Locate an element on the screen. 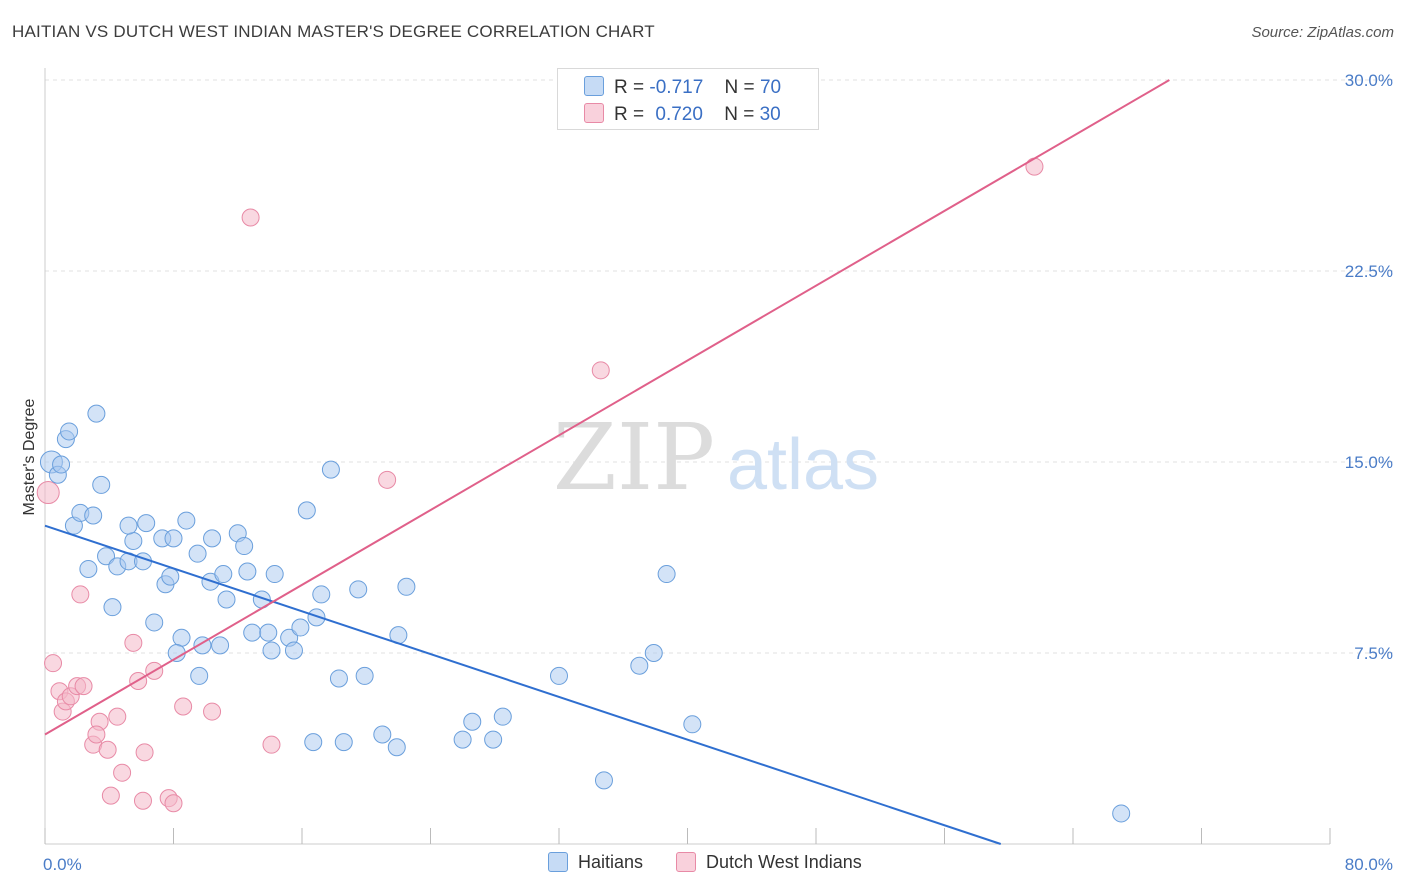 Image resolution: width=1406 pixels, height=892 pixels. legend-row-haitians: R = -0.717 N = 70 is located at coordinates (682, 87).